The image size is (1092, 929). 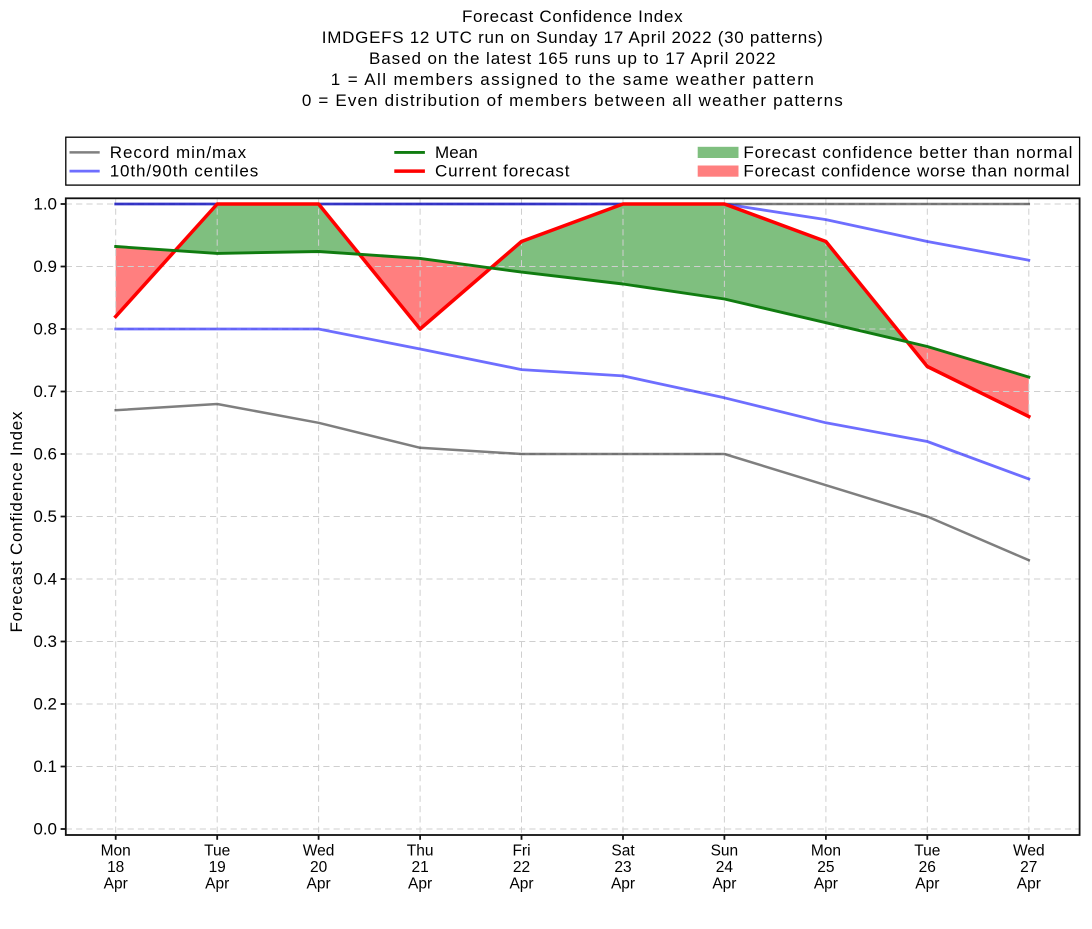 What do you see at coordinates (521, 867) in the screenshot?
I see `svg-text: 22` at bounding box center [521, 867].